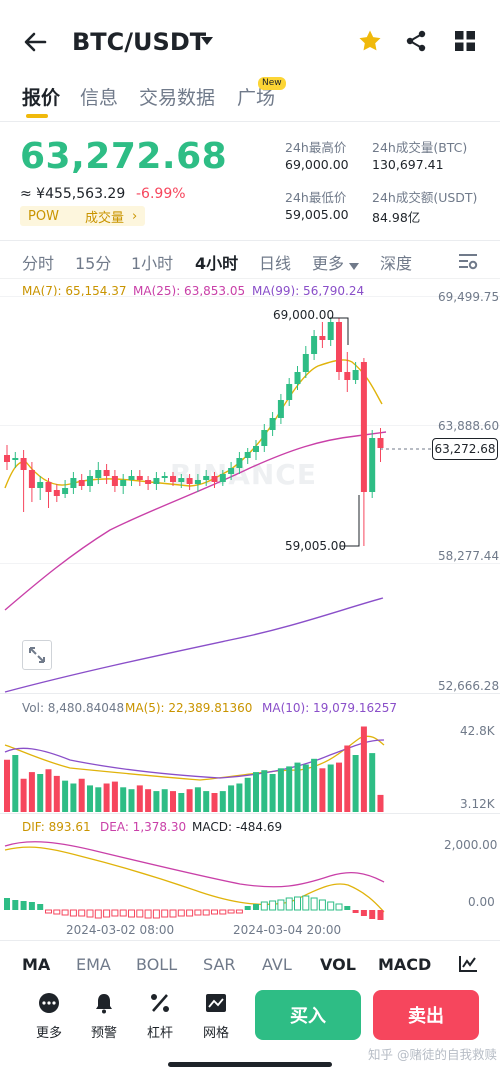  What do you see at coordinates (152, 263) in the screenshot?
I see `interval-1h: 1小时` at bounding box center [152, 263].